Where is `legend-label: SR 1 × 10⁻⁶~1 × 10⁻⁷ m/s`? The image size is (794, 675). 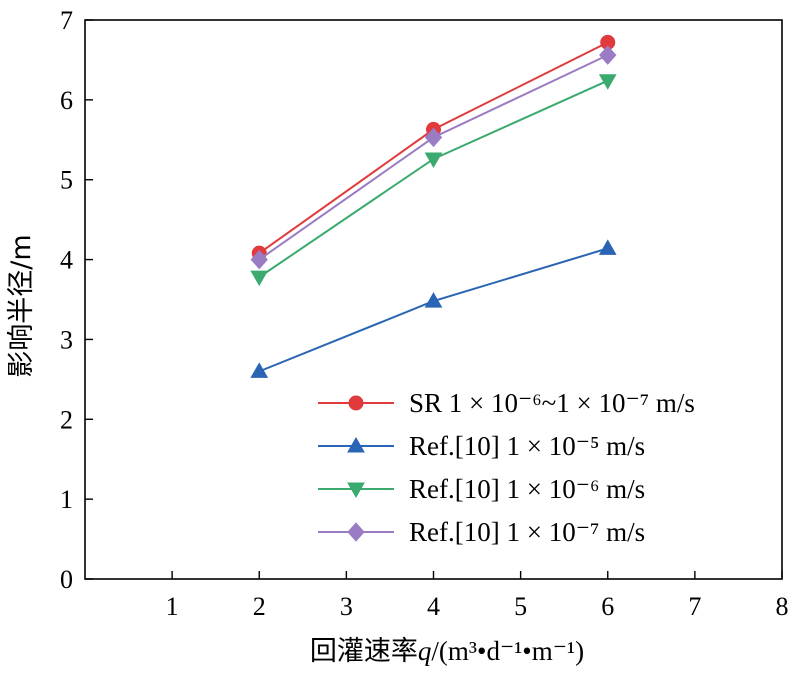 legend-label: SR 1 × 10⁻⁶~1 × 10⁻⁷ m/s is located at coordinates (552, 403).